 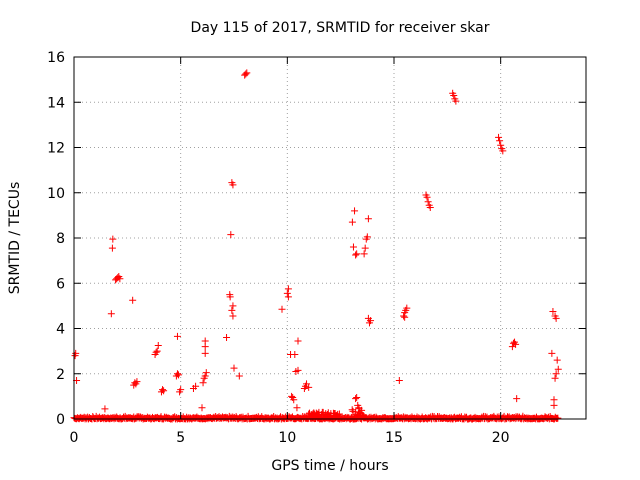 What do you see at coordinates (56, 194) in the screenshot?
I see `y-tick-label: 10` at bounding box center [56, 194].